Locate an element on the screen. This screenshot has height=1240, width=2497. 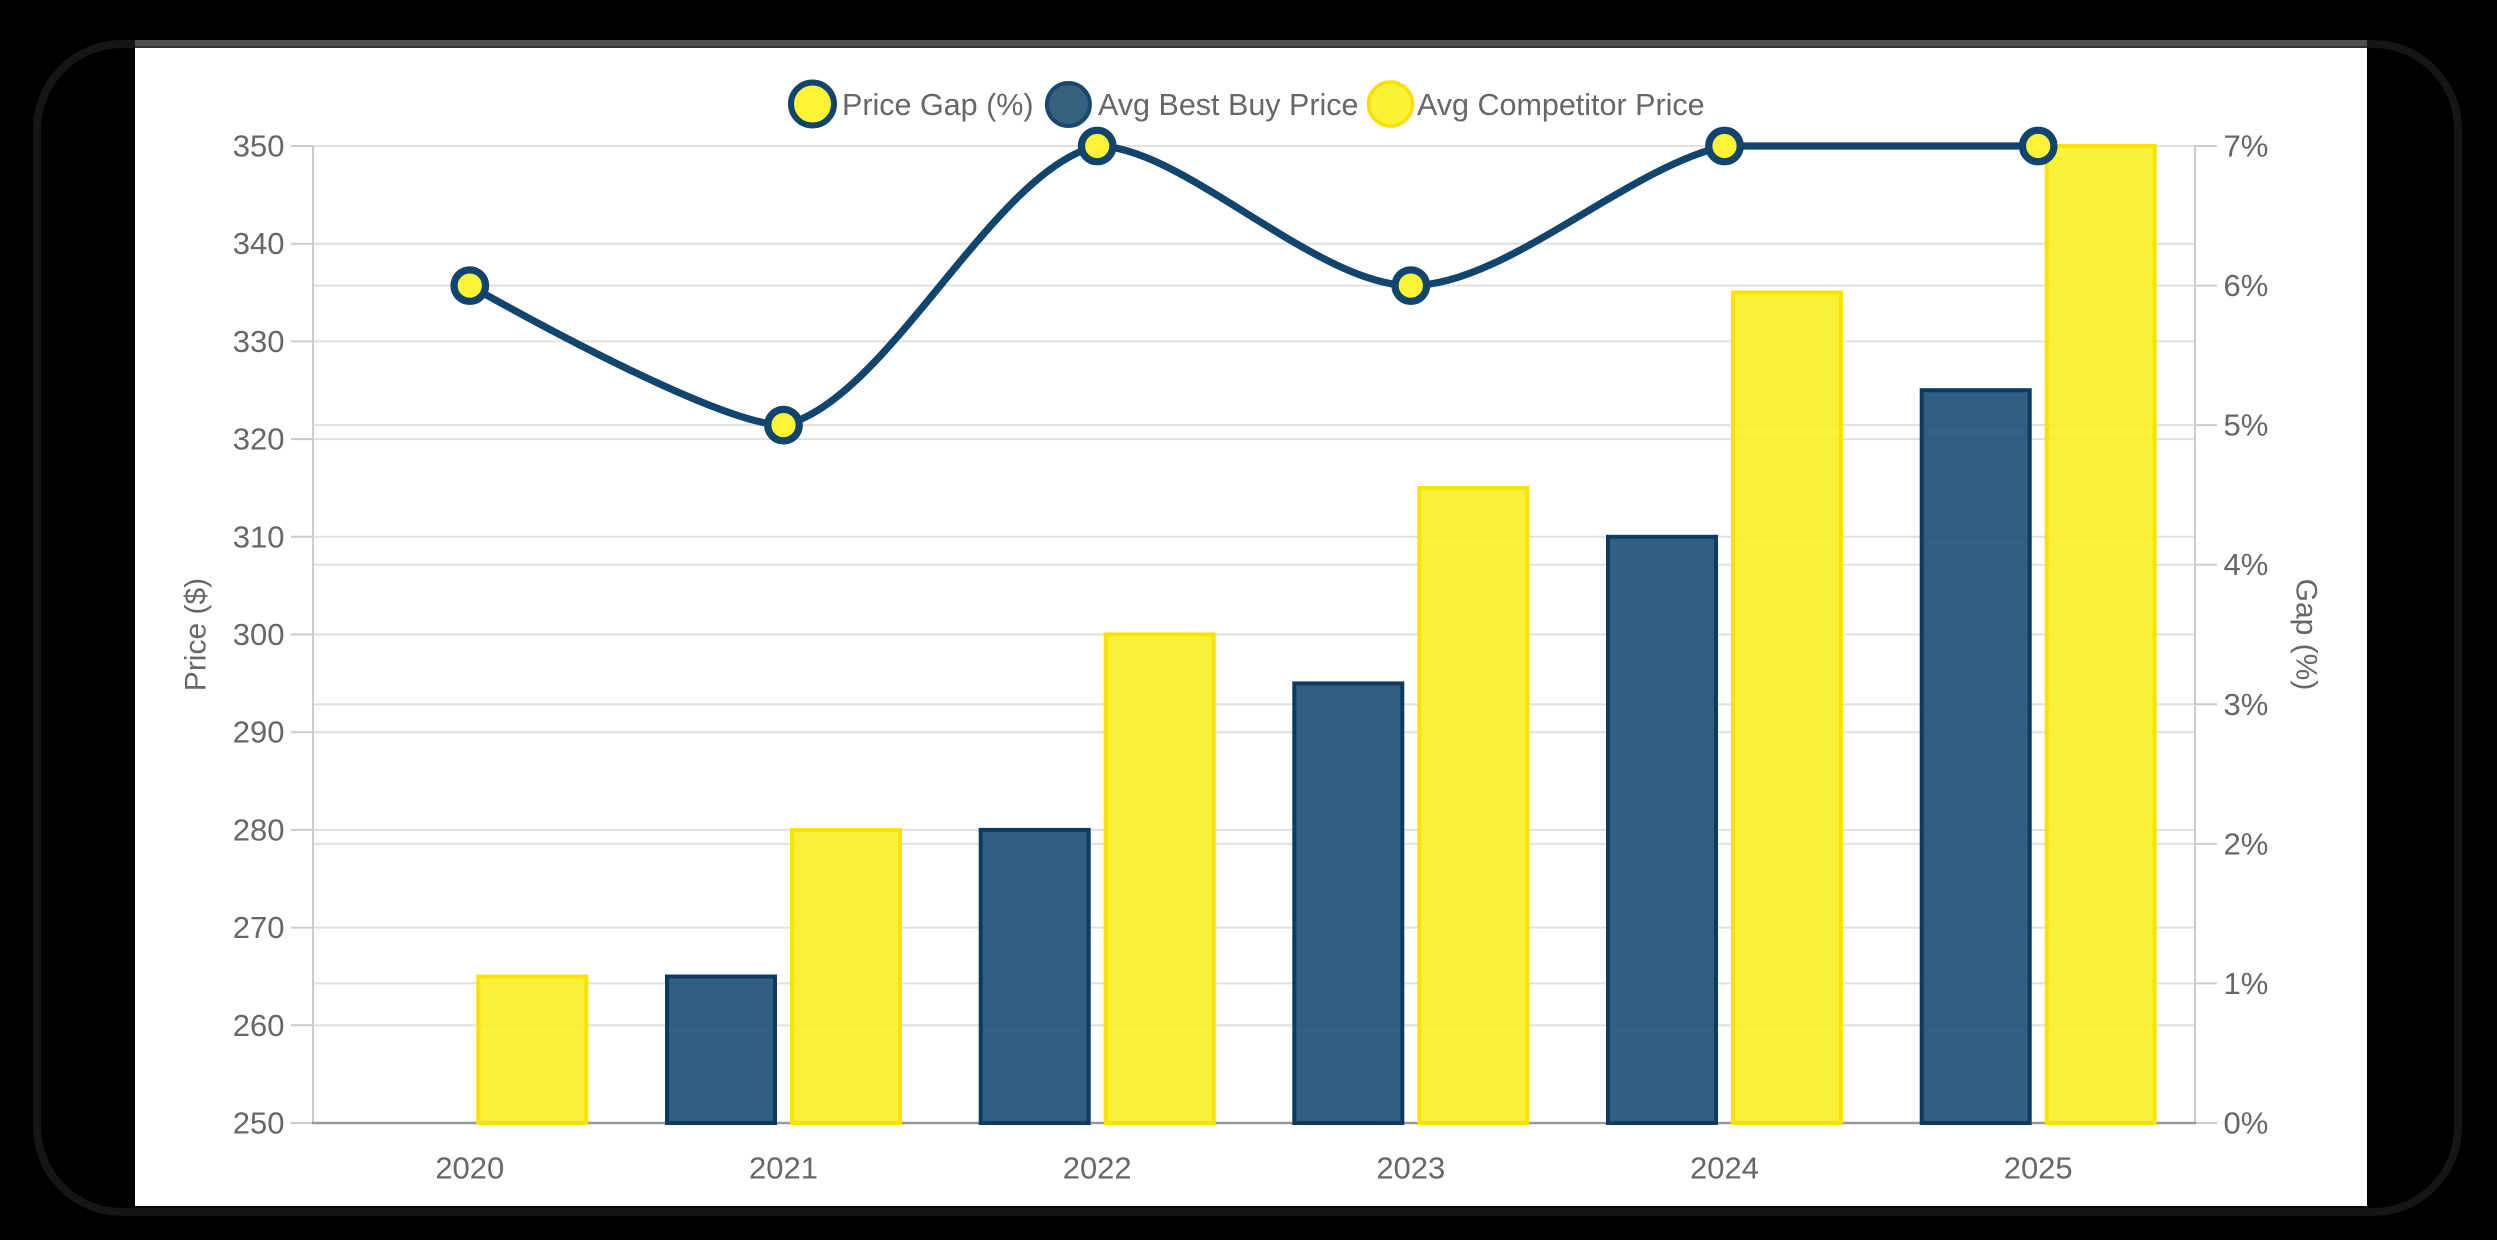
svg-text: Price ($) is located at coordinates (196, 634).